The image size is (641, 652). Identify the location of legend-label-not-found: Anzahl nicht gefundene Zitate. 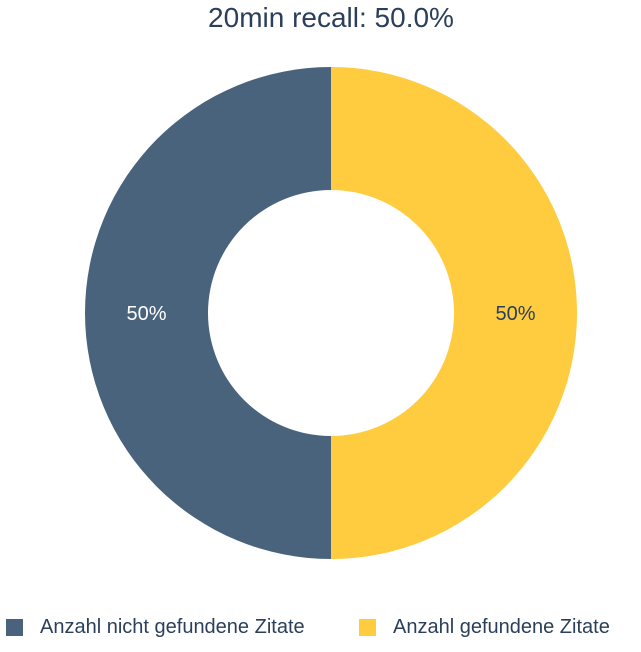
(172, 627).